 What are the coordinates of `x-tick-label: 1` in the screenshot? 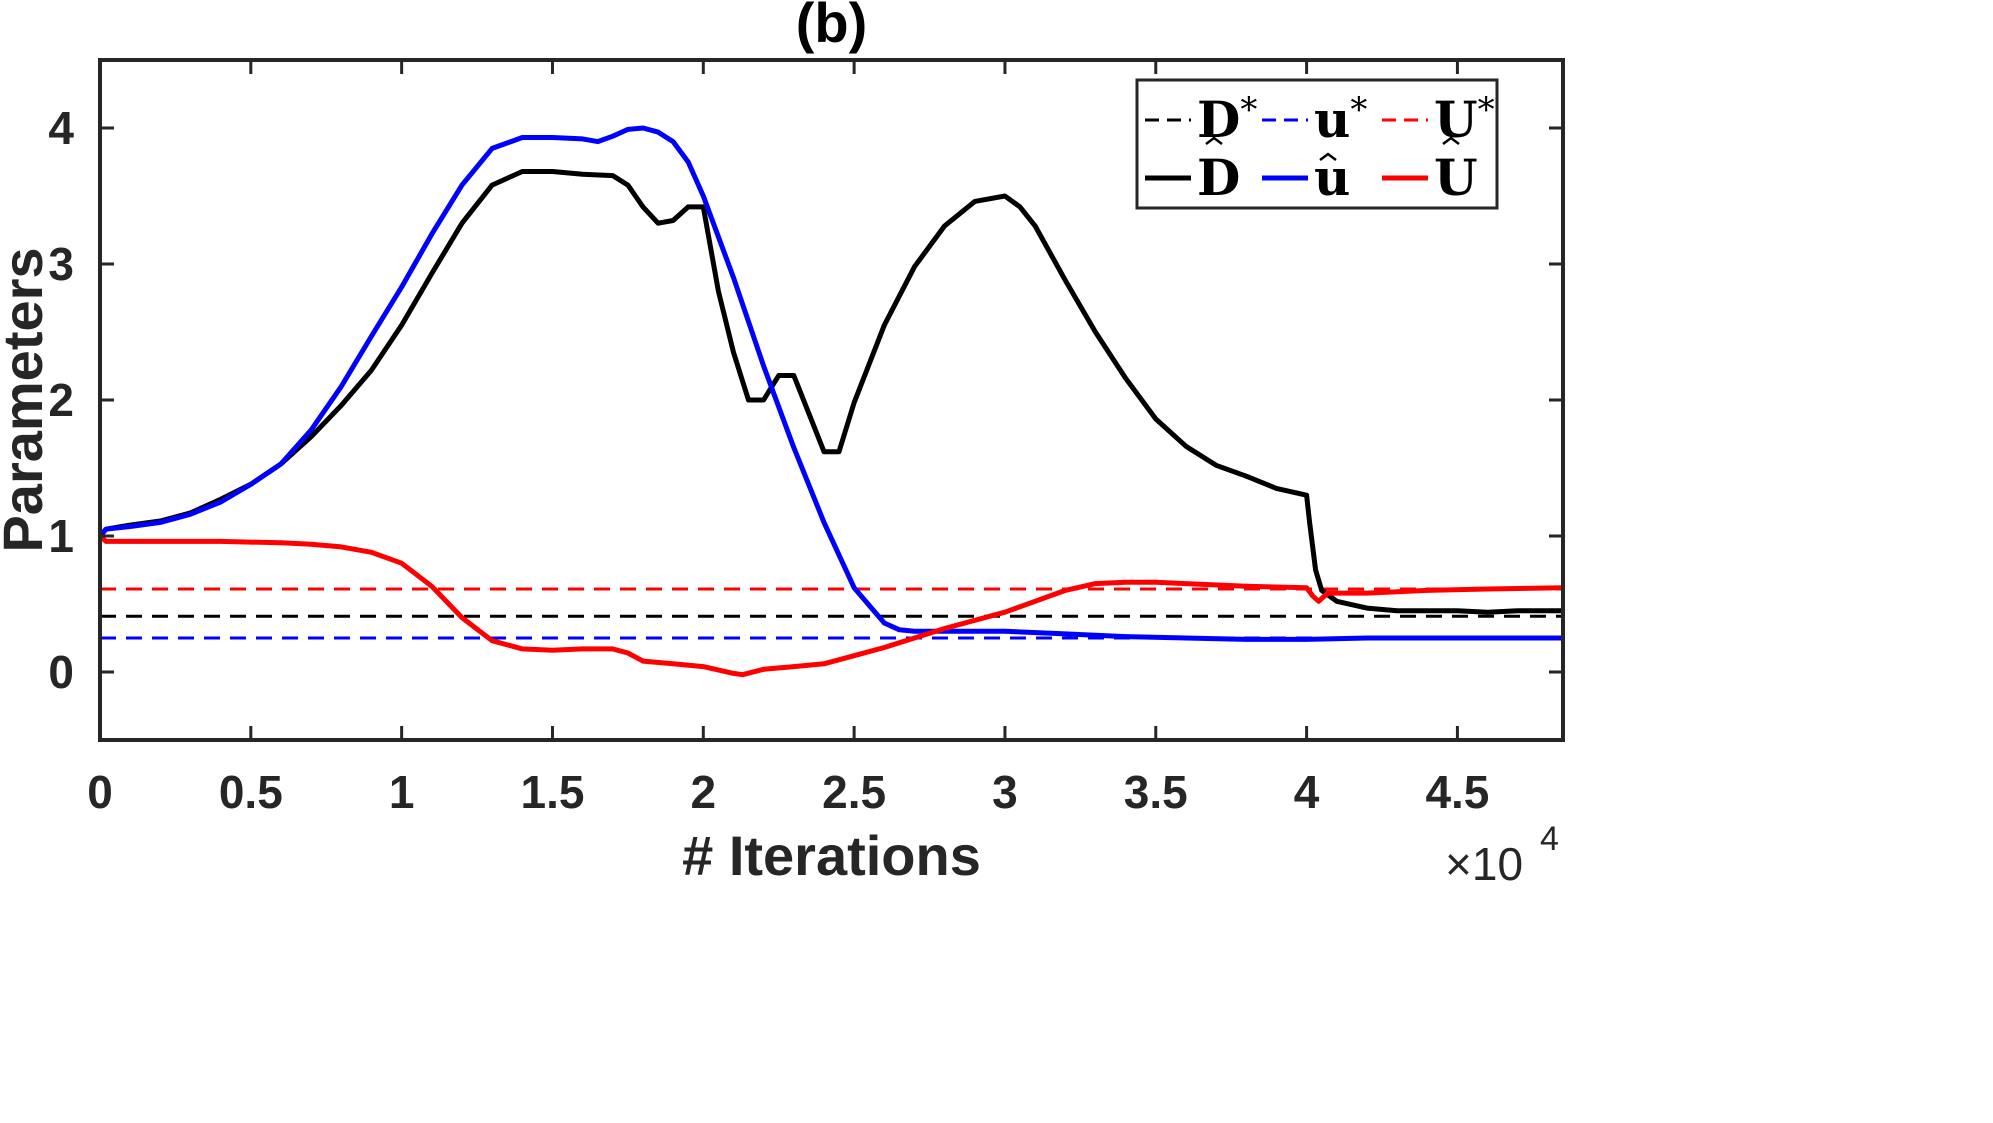 It's located at (402, 792).